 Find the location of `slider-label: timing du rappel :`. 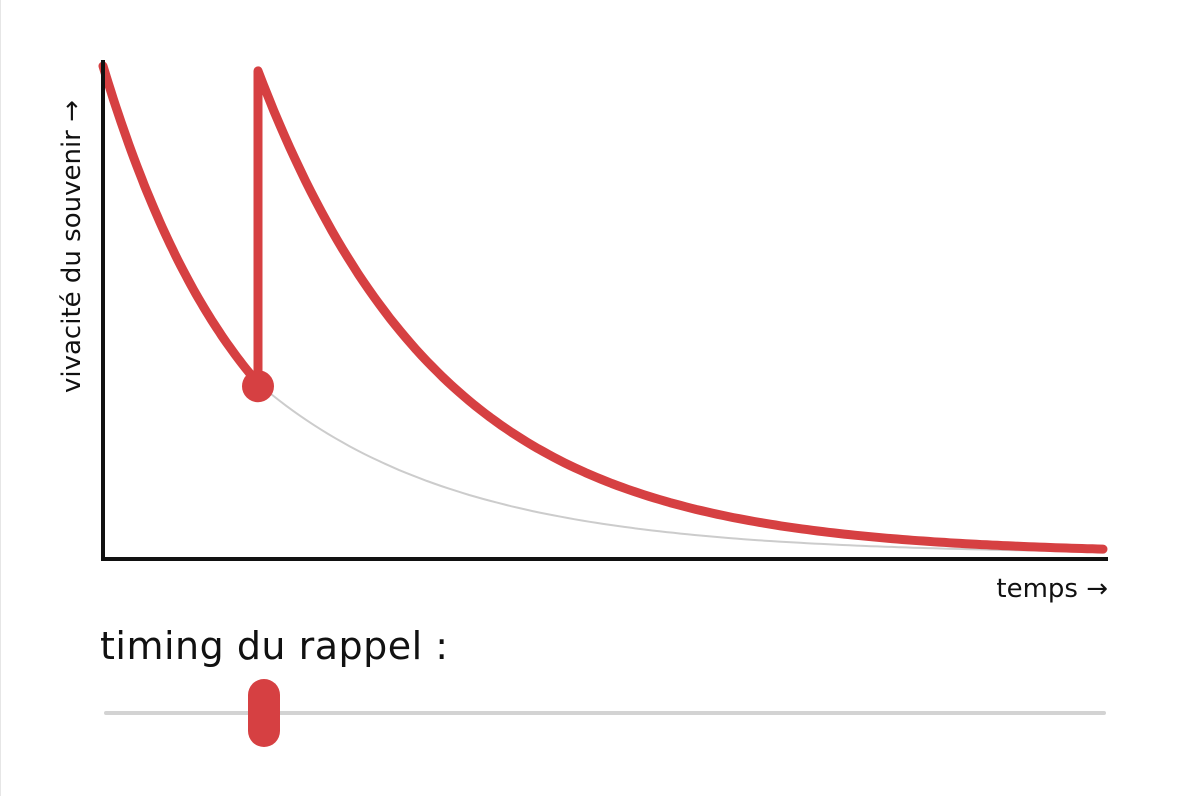

slider-label: timing du rappel : is located at coordinates (274, 646).